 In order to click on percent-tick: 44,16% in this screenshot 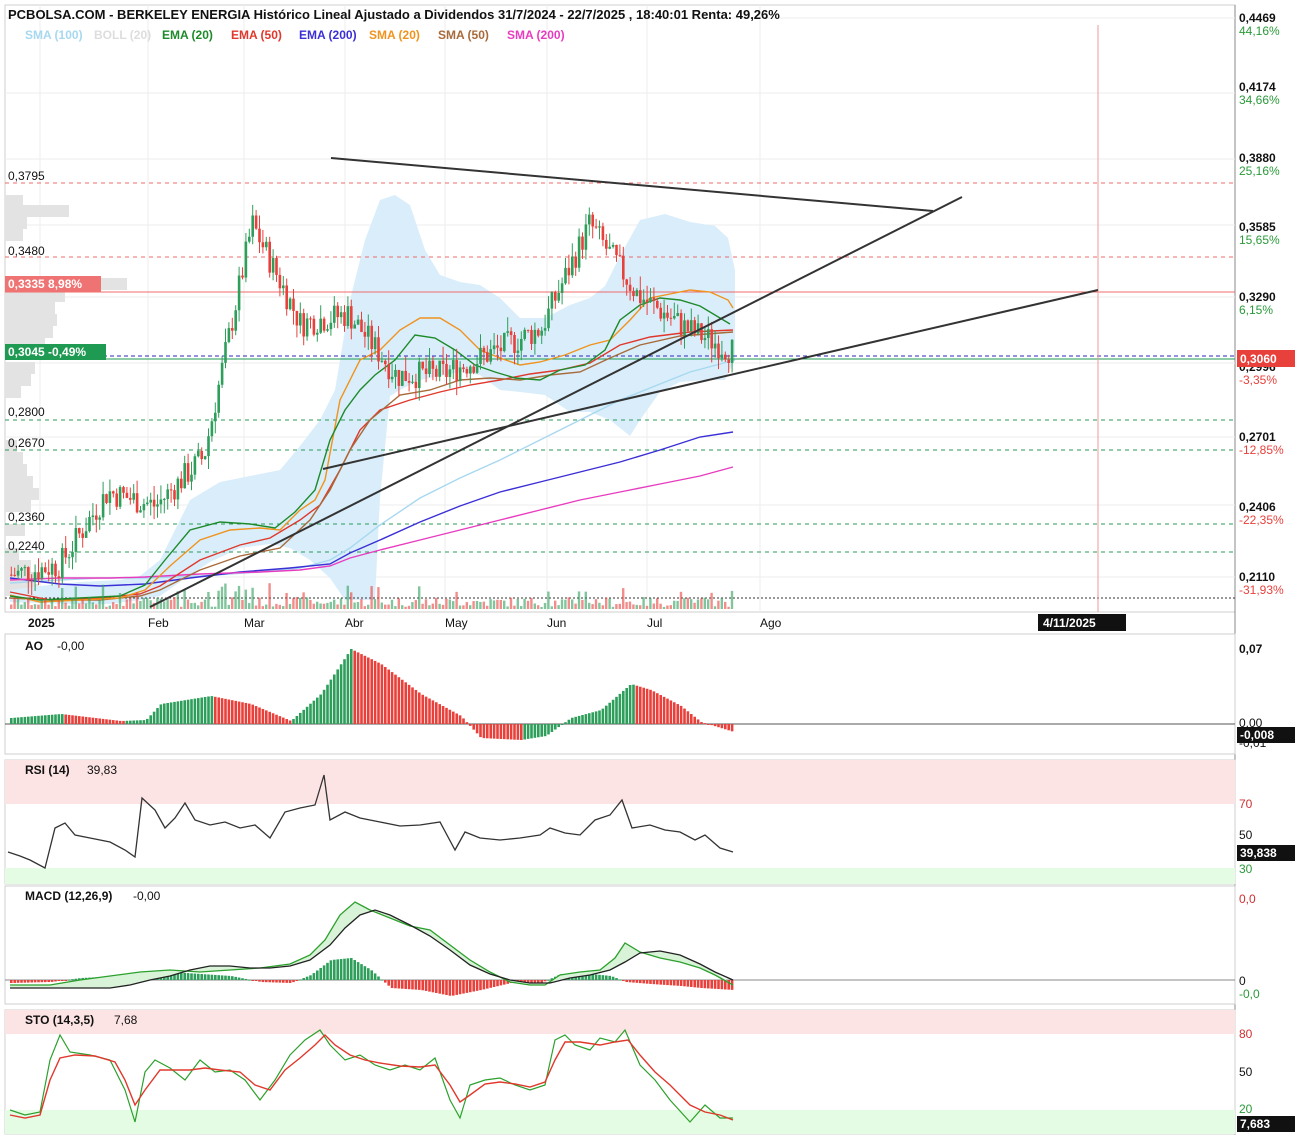, I will do `click(1259, 31)`.